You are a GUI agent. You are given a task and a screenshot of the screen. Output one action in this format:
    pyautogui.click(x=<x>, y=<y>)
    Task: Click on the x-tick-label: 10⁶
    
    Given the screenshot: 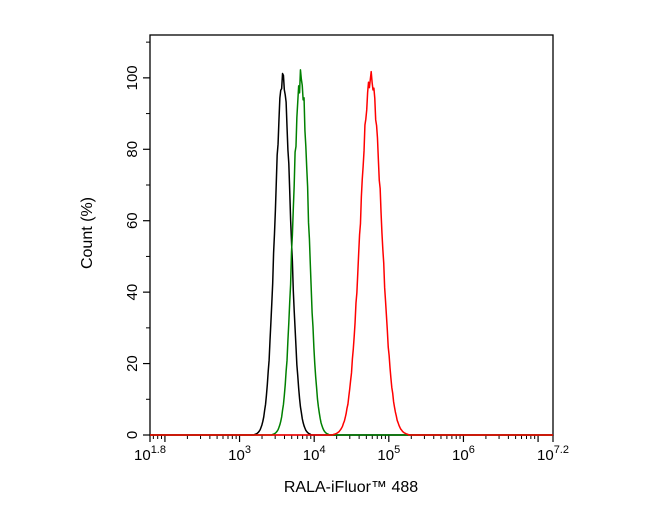 What is the action you would take?
    pyautogui.click(x=463, y=454)
    